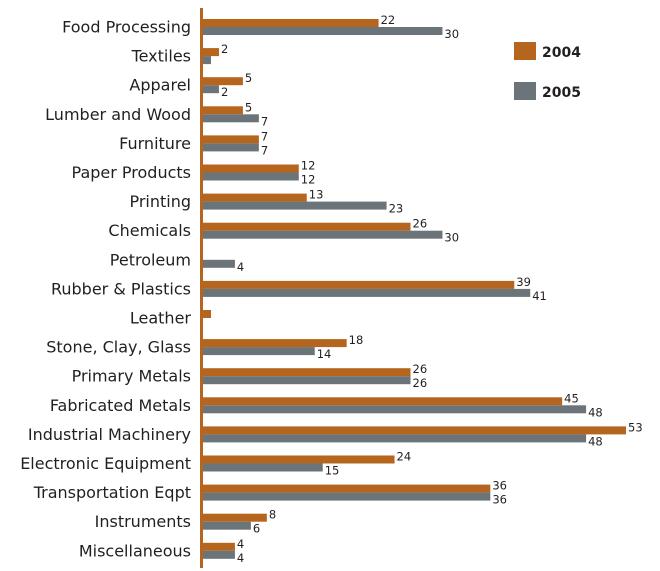 This screenshot has width=660, height=571. I want to click on category-label: Petroleum, so click(150, 259).